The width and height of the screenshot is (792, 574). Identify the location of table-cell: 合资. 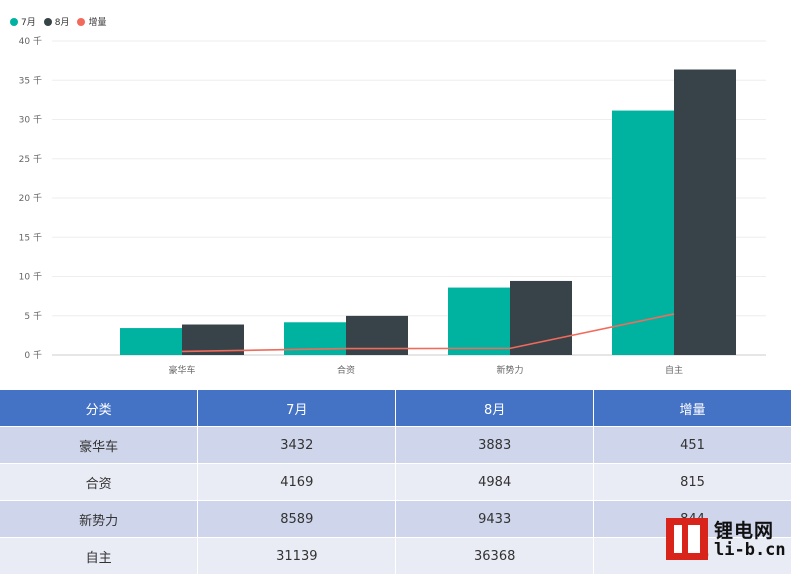
(99, 482).